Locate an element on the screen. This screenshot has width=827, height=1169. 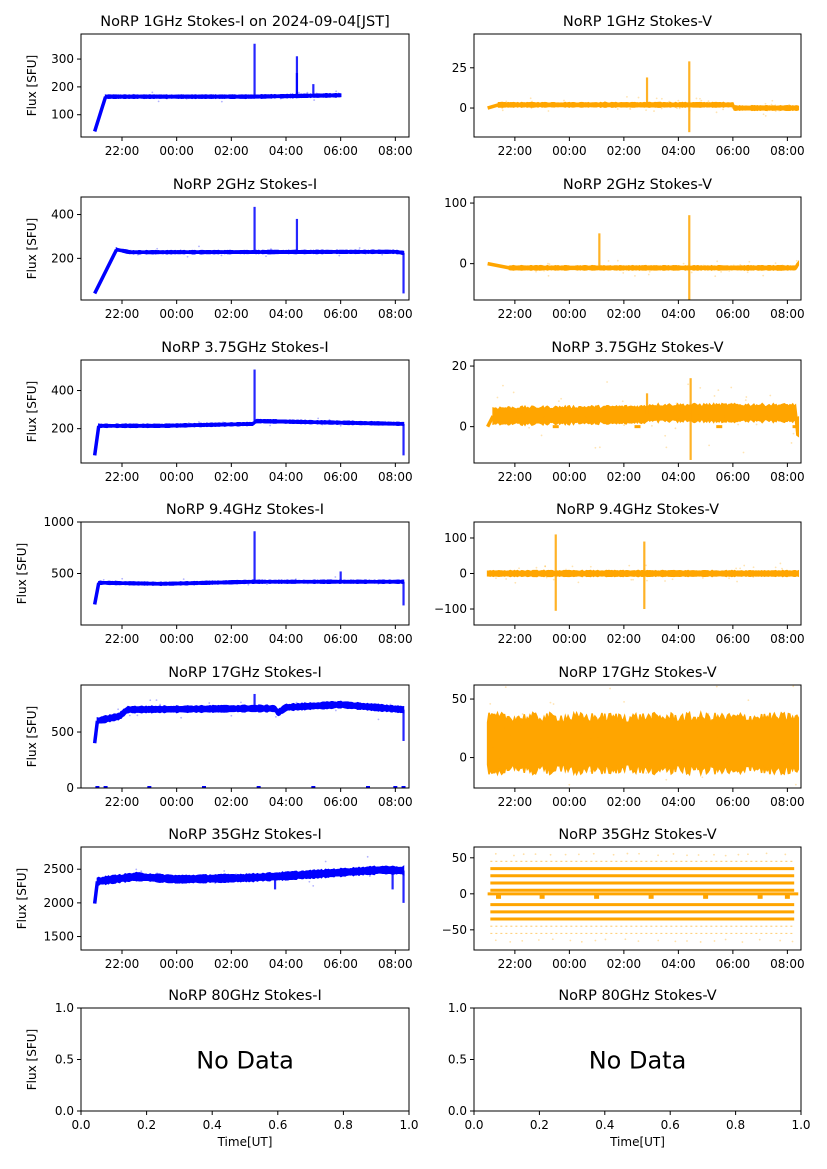
y-tick-label: 20 is located at coordinates (459, 366).